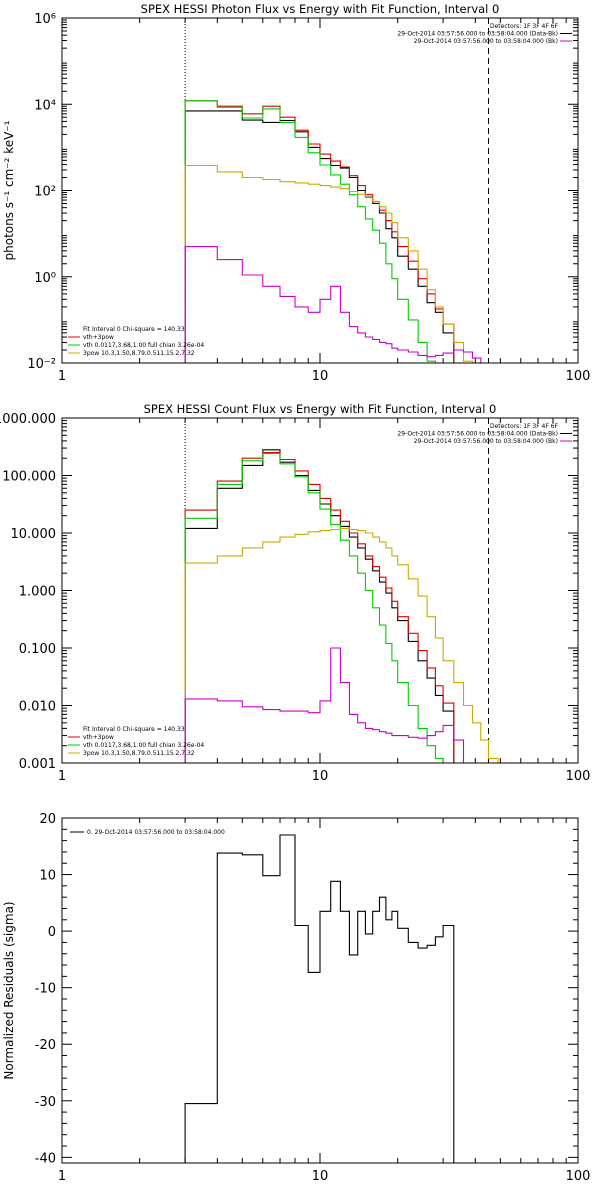 The height and width of the screenshot is (1204, 600). I want to click on y-tick-label: 0.100, so click(37, 649).